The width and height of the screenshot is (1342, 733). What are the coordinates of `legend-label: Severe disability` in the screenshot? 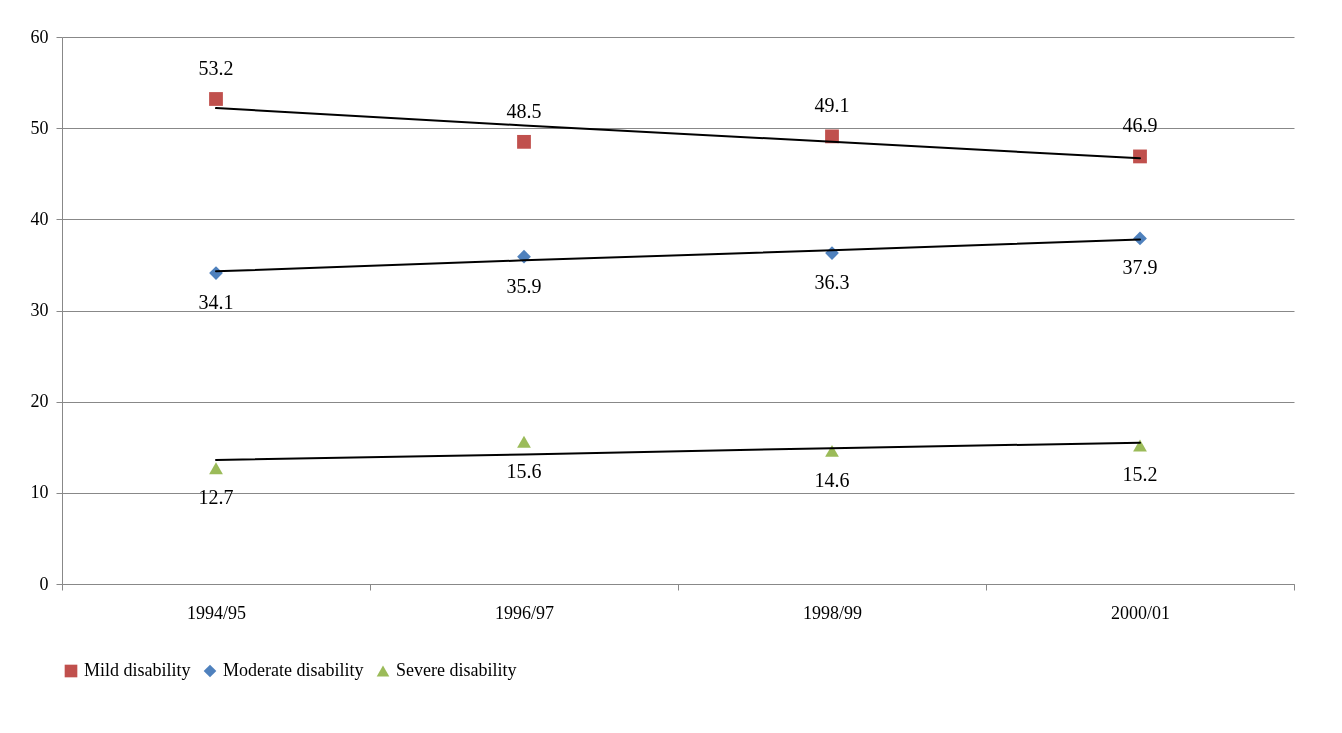 It's located at (456, 670).